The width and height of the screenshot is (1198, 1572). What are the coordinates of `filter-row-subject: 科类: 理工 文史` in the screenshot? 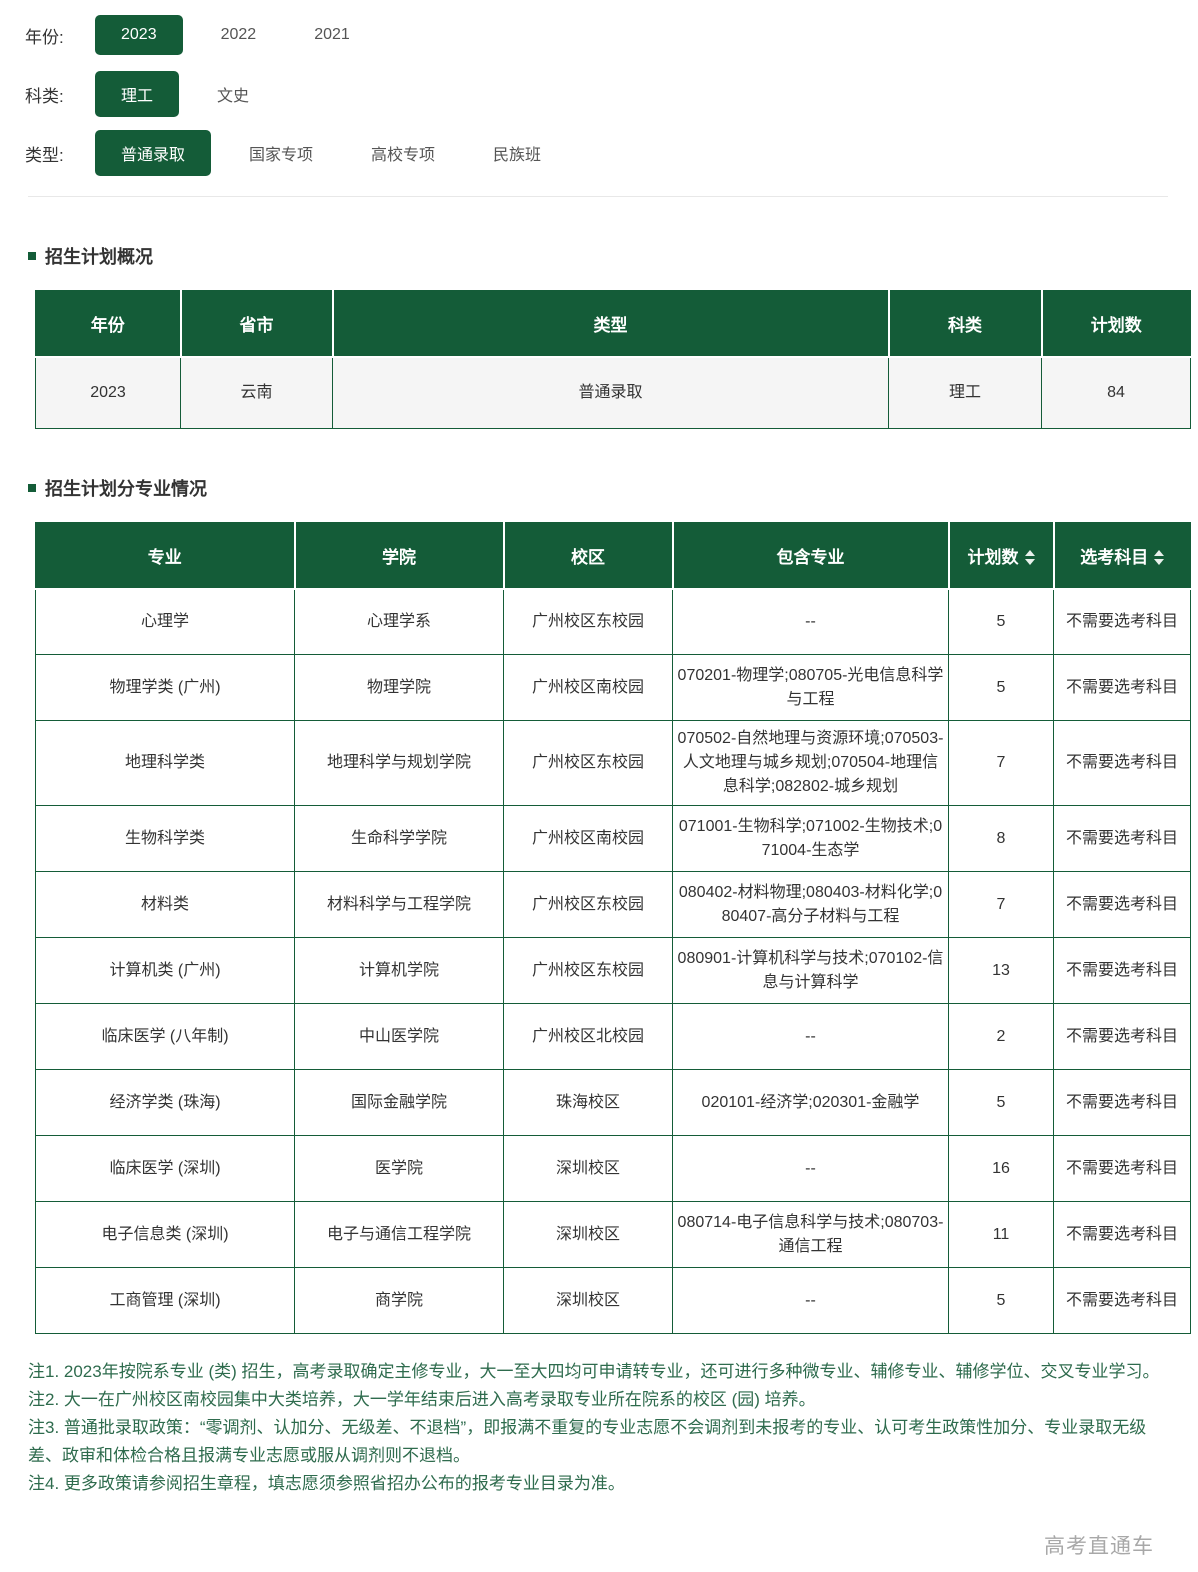 It's located at (611, 94).